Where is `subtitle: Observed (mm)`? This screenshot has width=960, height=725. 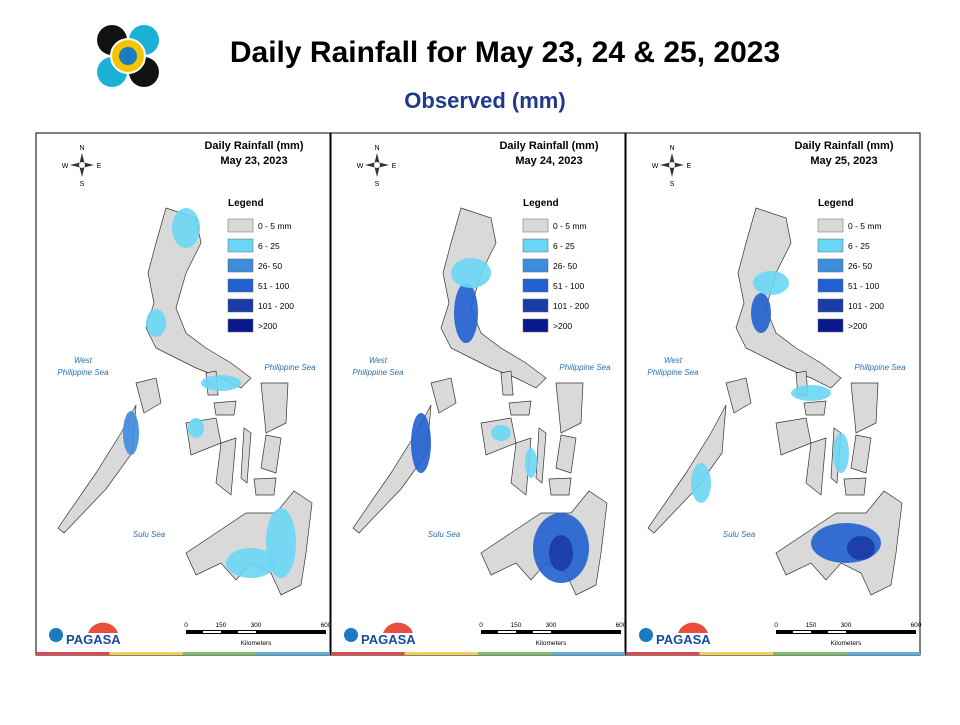
subtitle: Observed (mm) is located at coordinates (484, 100).